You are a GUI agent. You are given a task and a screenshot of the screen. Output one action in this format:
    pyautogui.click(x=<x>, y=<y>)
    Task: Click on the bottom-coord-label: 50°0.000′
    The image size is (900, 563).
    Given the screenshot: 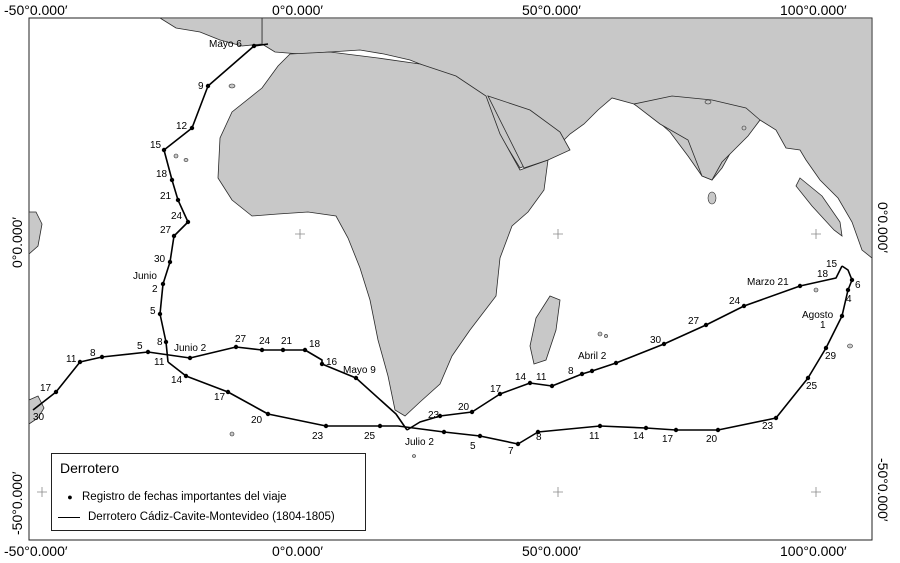 What is the action you would take?
    pyautogui.click(x=551, y=551)
    